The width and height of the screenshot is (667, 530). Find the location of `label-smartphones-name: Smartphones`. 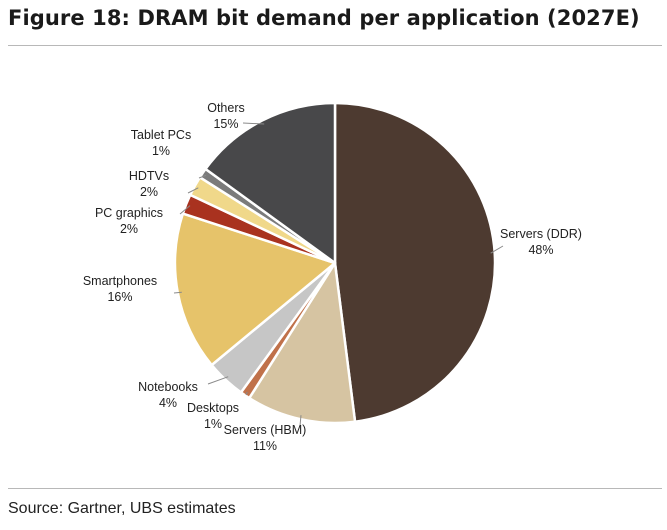

label-smartphones-name: Smartphones is located at coordinates (120, 281).